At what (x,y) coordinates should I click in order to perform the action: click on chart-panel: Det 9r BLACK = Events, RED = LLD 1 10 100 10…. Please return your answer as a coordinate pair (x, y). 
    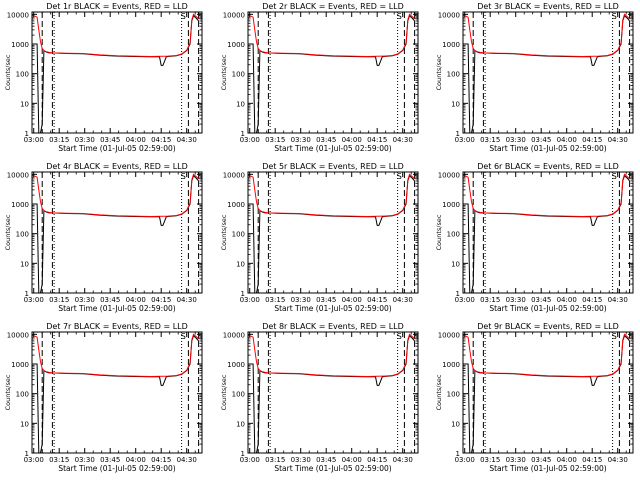
    Looking at the image, I should click on (534, 397).